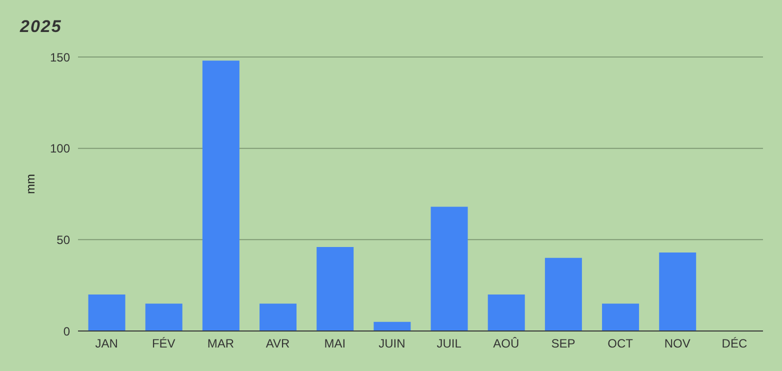  I want to click on chart-title: 2025, so click(41, 27).